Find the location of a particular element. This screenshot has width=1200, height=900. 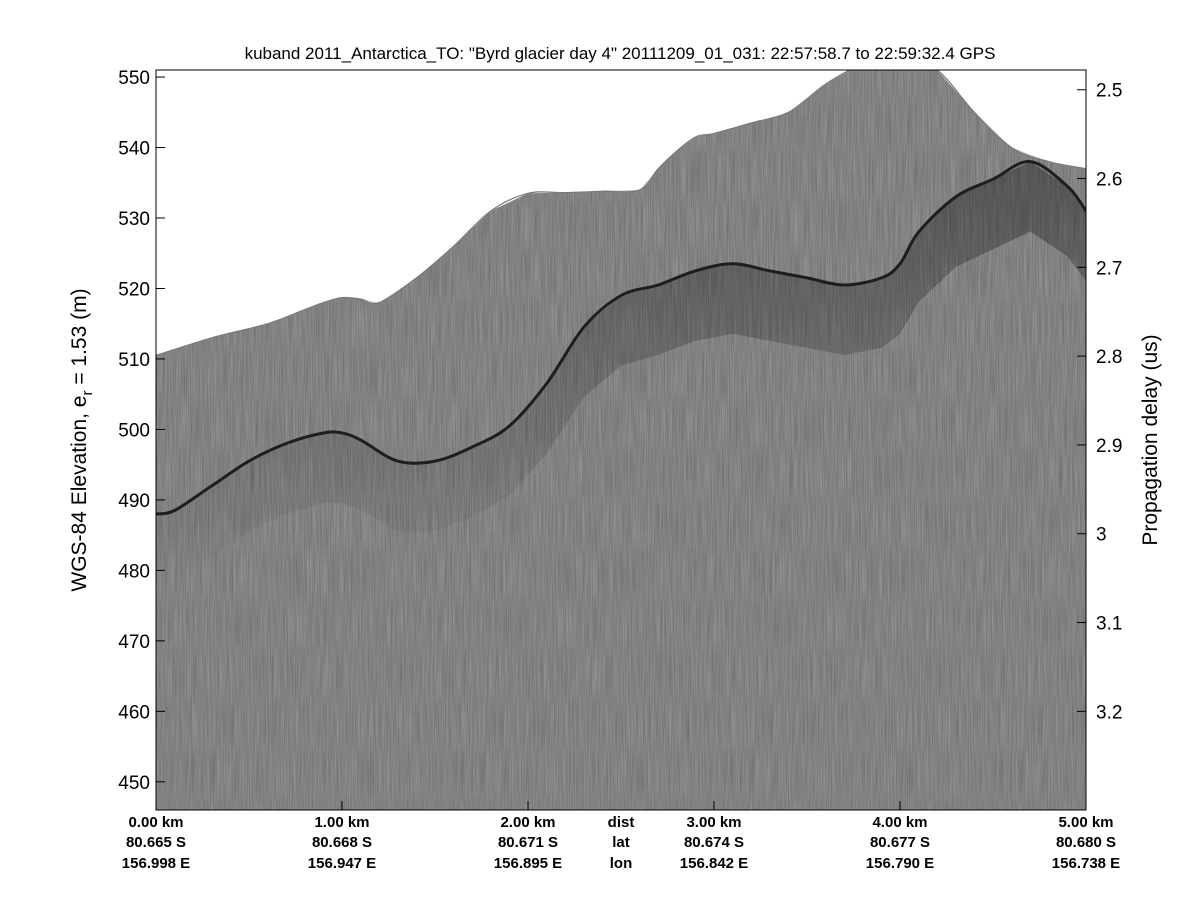

right-axis-ticks: 2.5 2.6 2.7 2.8 2.9 3 3.1 3.2 is located at coordinates (1099, 402).